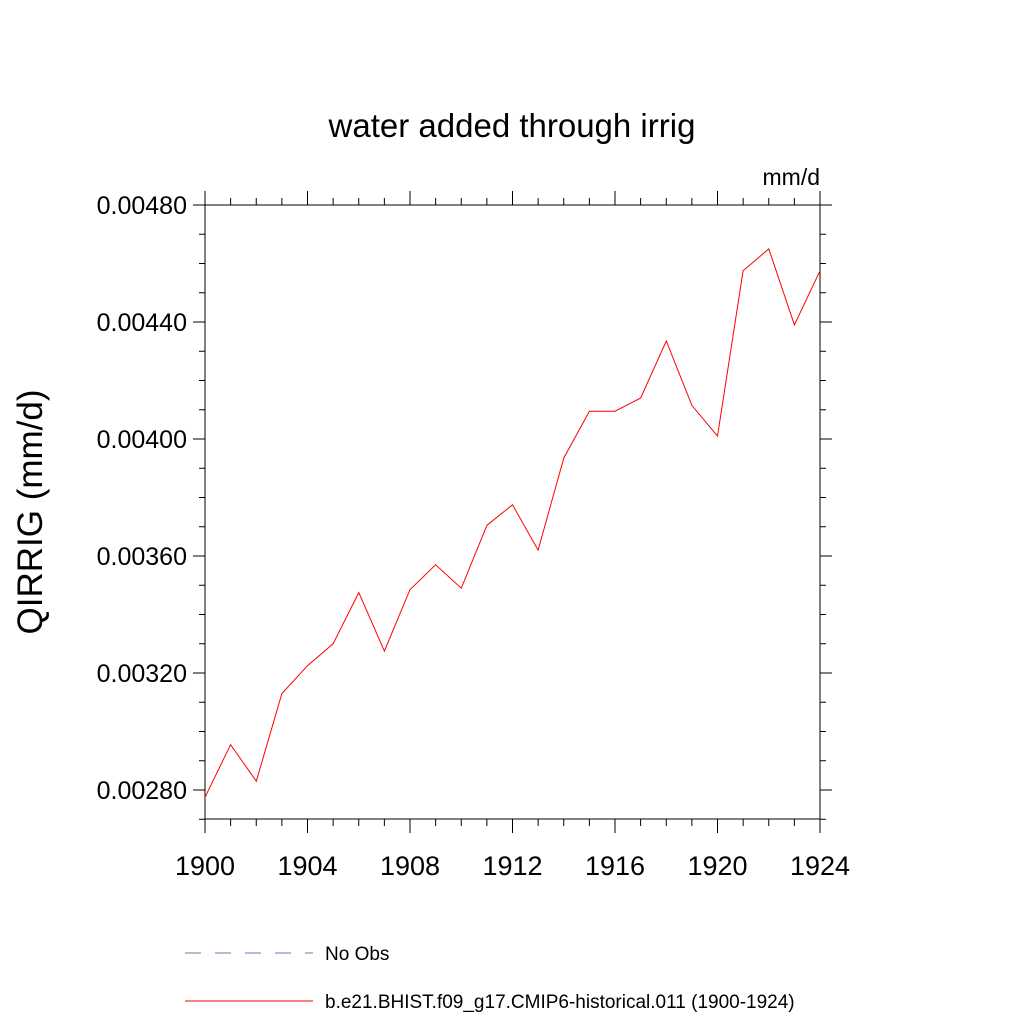 This screenshot has height=1024, width=1024. I want to click on y-axis-label: QIRRIG (mm/d), so click(30, 512).